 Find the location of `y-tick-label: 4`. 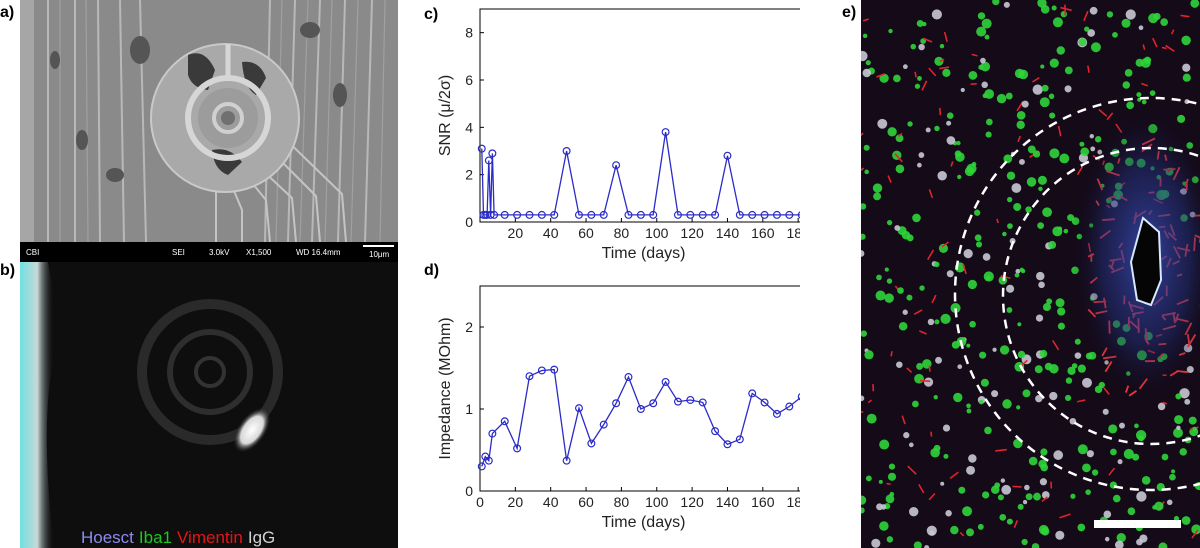

y-tick-label: 4 is located at coordinates (469, 127).